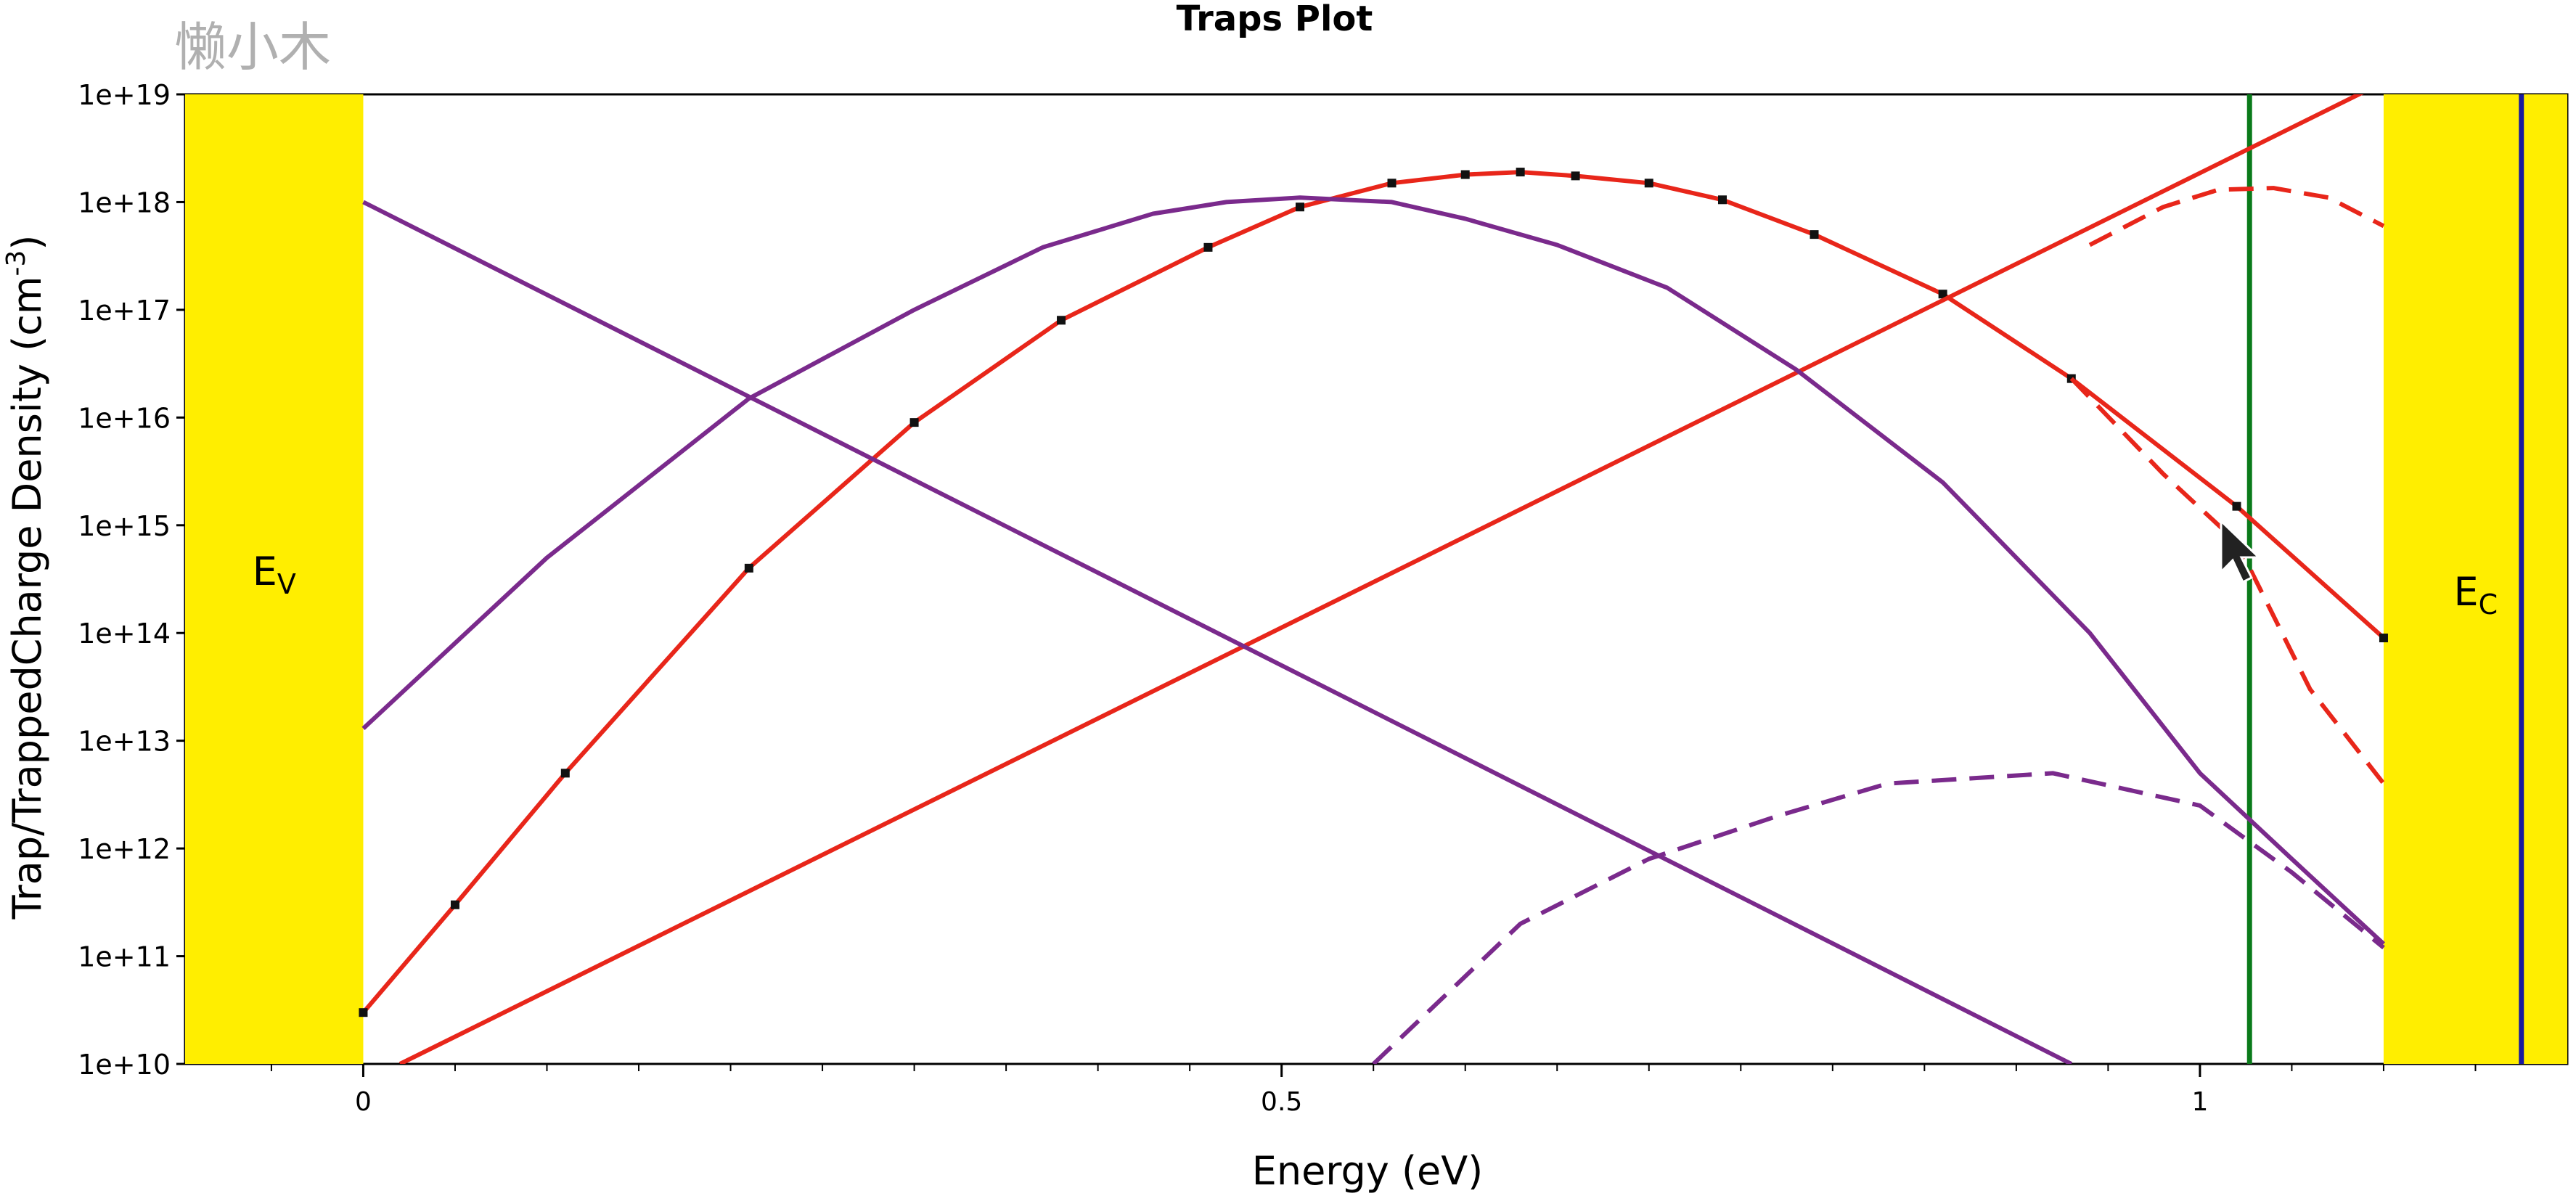 The image size is (2576, 1204). I want to click on y-tick-label: 1e+11, so click(125, 957).